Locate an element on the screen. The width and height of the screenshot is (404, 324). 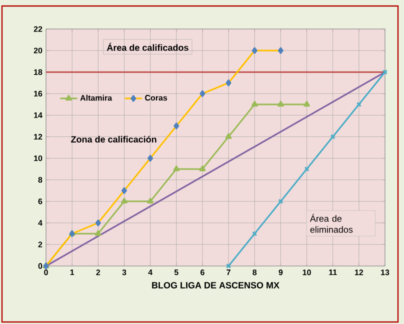
y-tick-label: 14 is located at coordinates (38, 115).